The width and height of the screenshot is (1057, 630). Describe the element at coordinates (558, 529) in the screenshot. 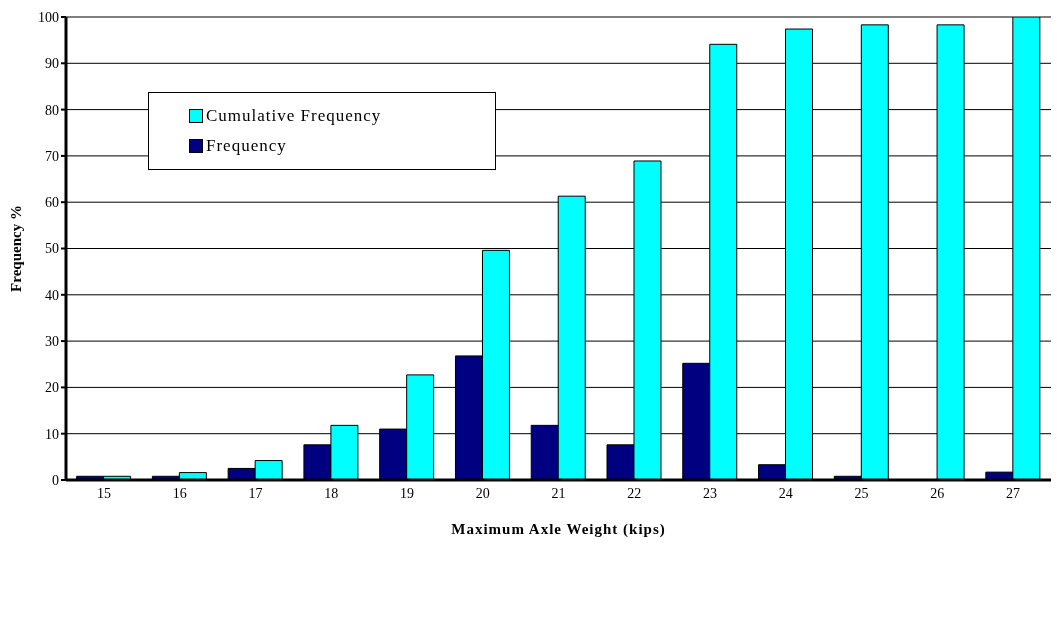

I see `x-axis-title: Maximum Axle Weight (kips)` at that location.